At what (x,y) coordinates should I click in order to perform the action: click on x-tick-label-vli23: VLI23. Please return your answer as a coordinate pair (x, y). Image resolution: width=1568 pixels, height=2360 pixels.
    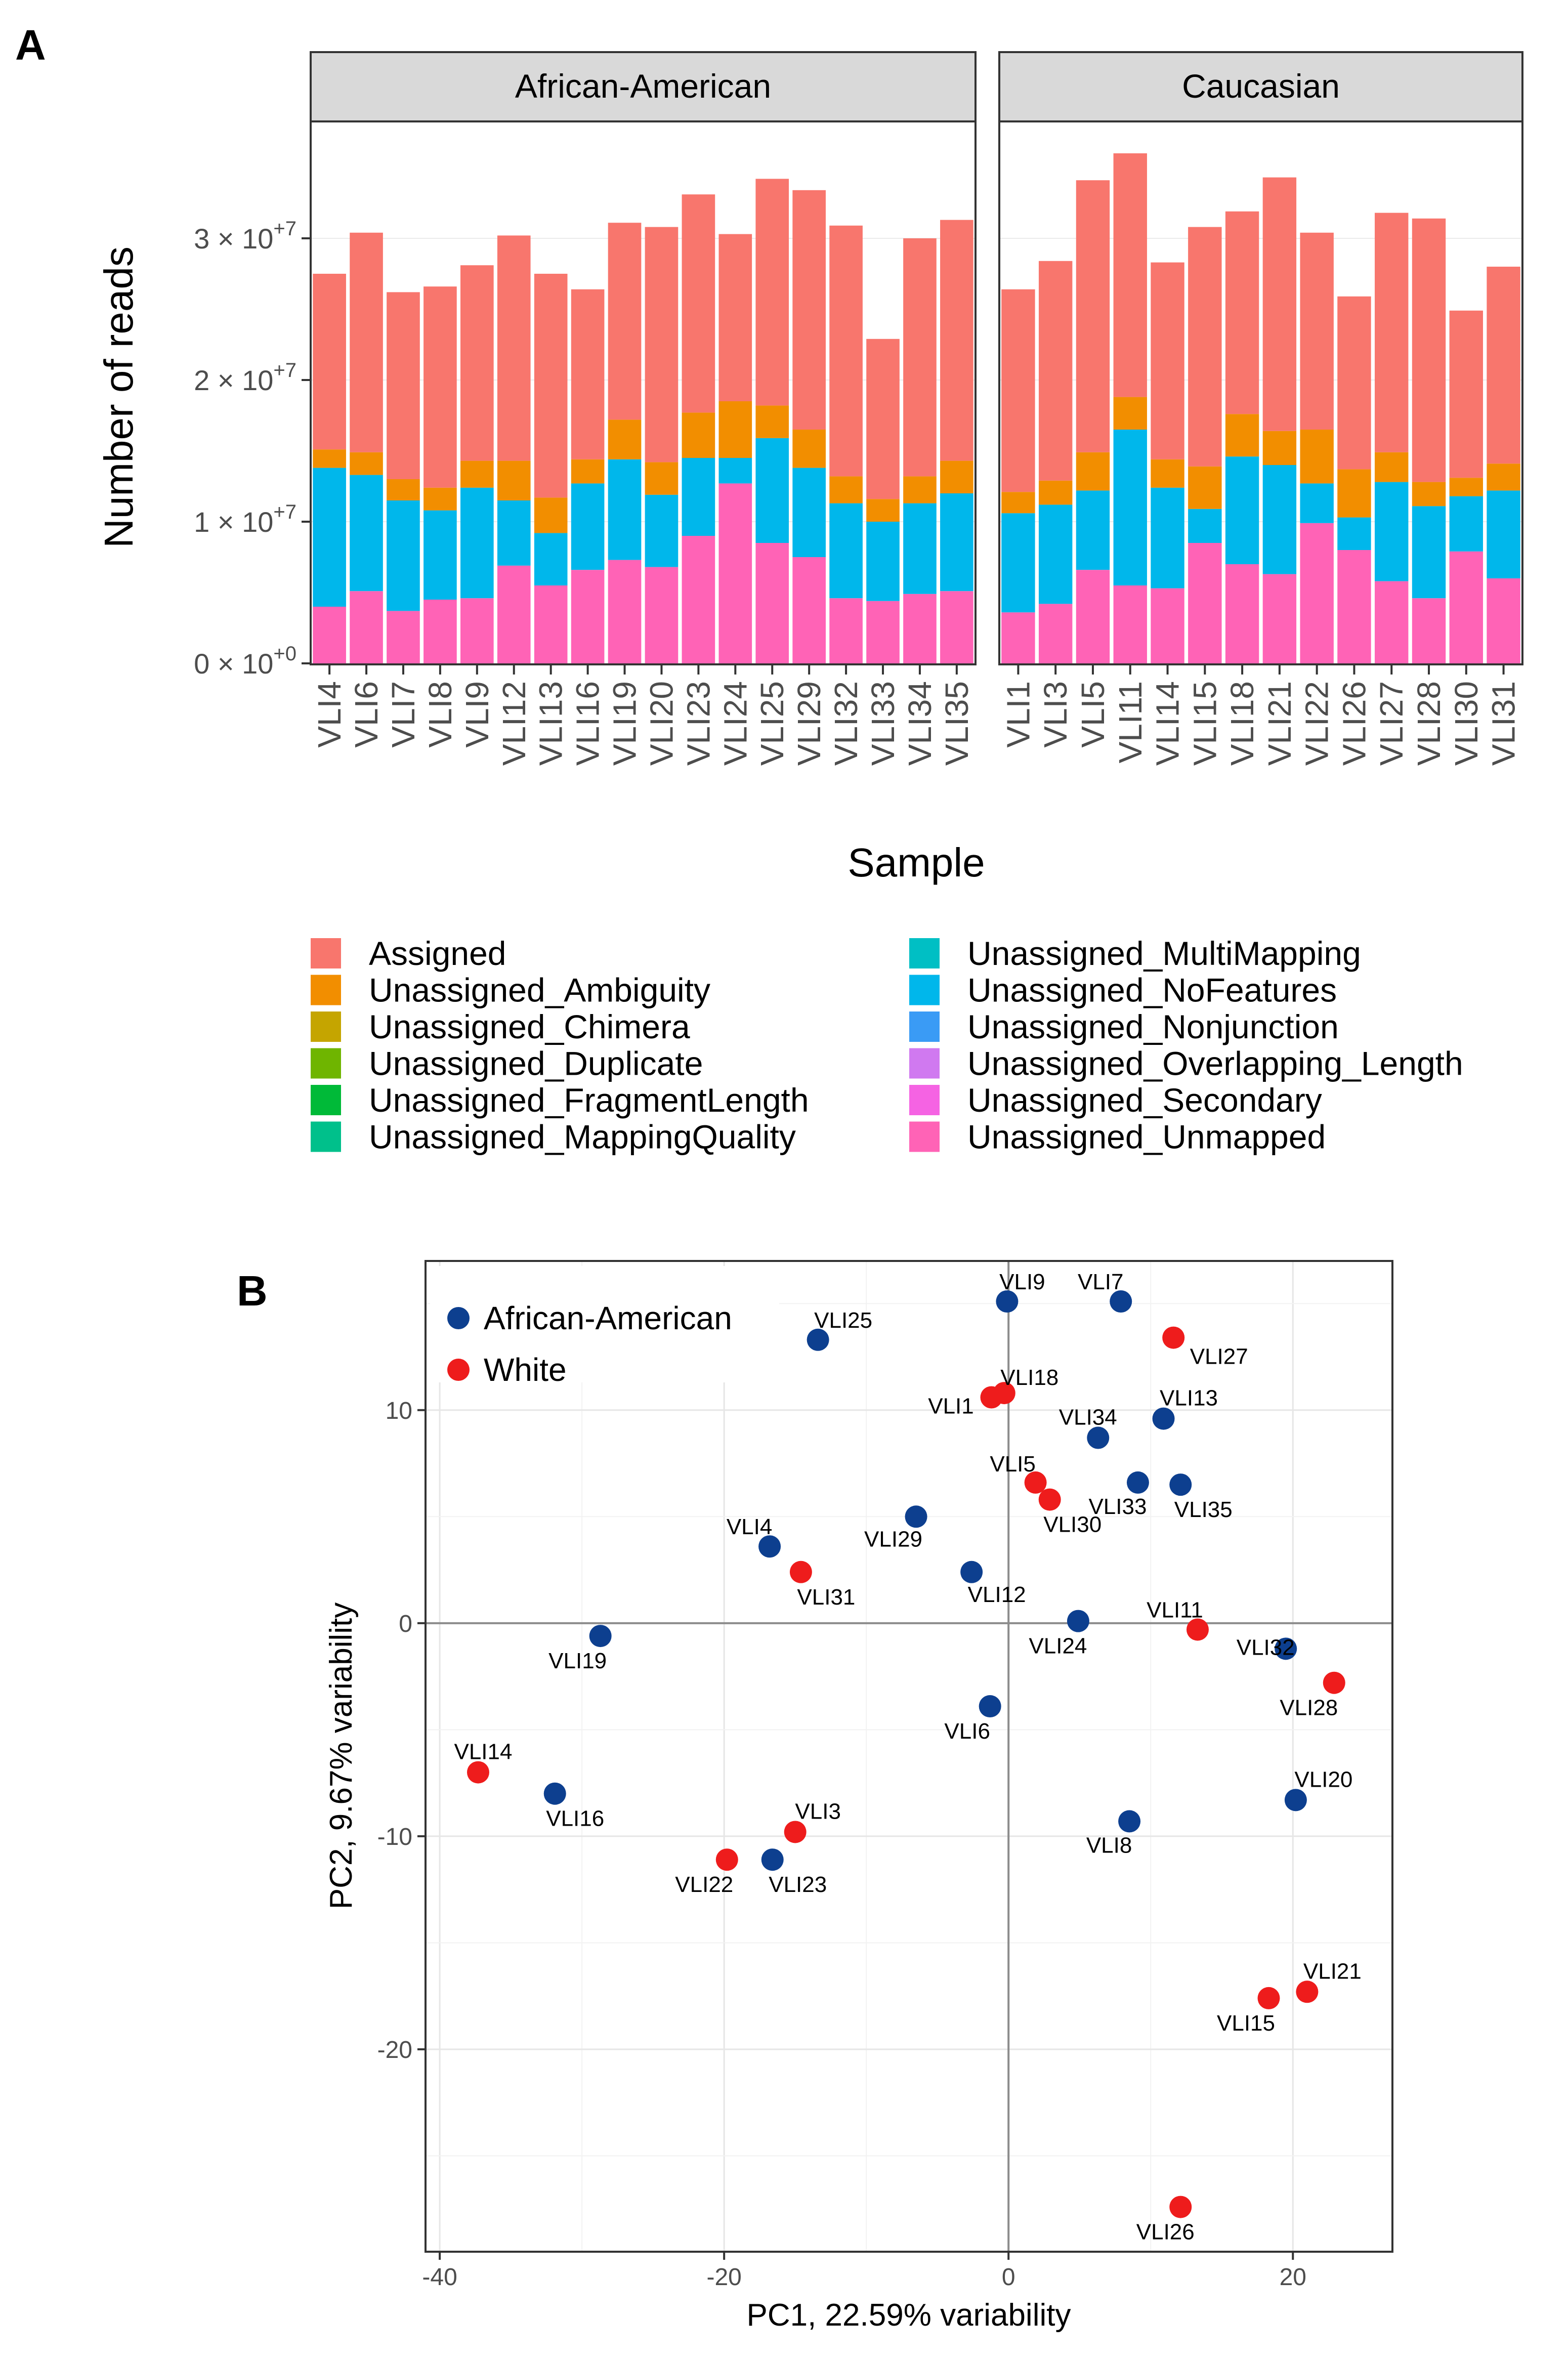
    Looking at the image, I should click on (698, 724).